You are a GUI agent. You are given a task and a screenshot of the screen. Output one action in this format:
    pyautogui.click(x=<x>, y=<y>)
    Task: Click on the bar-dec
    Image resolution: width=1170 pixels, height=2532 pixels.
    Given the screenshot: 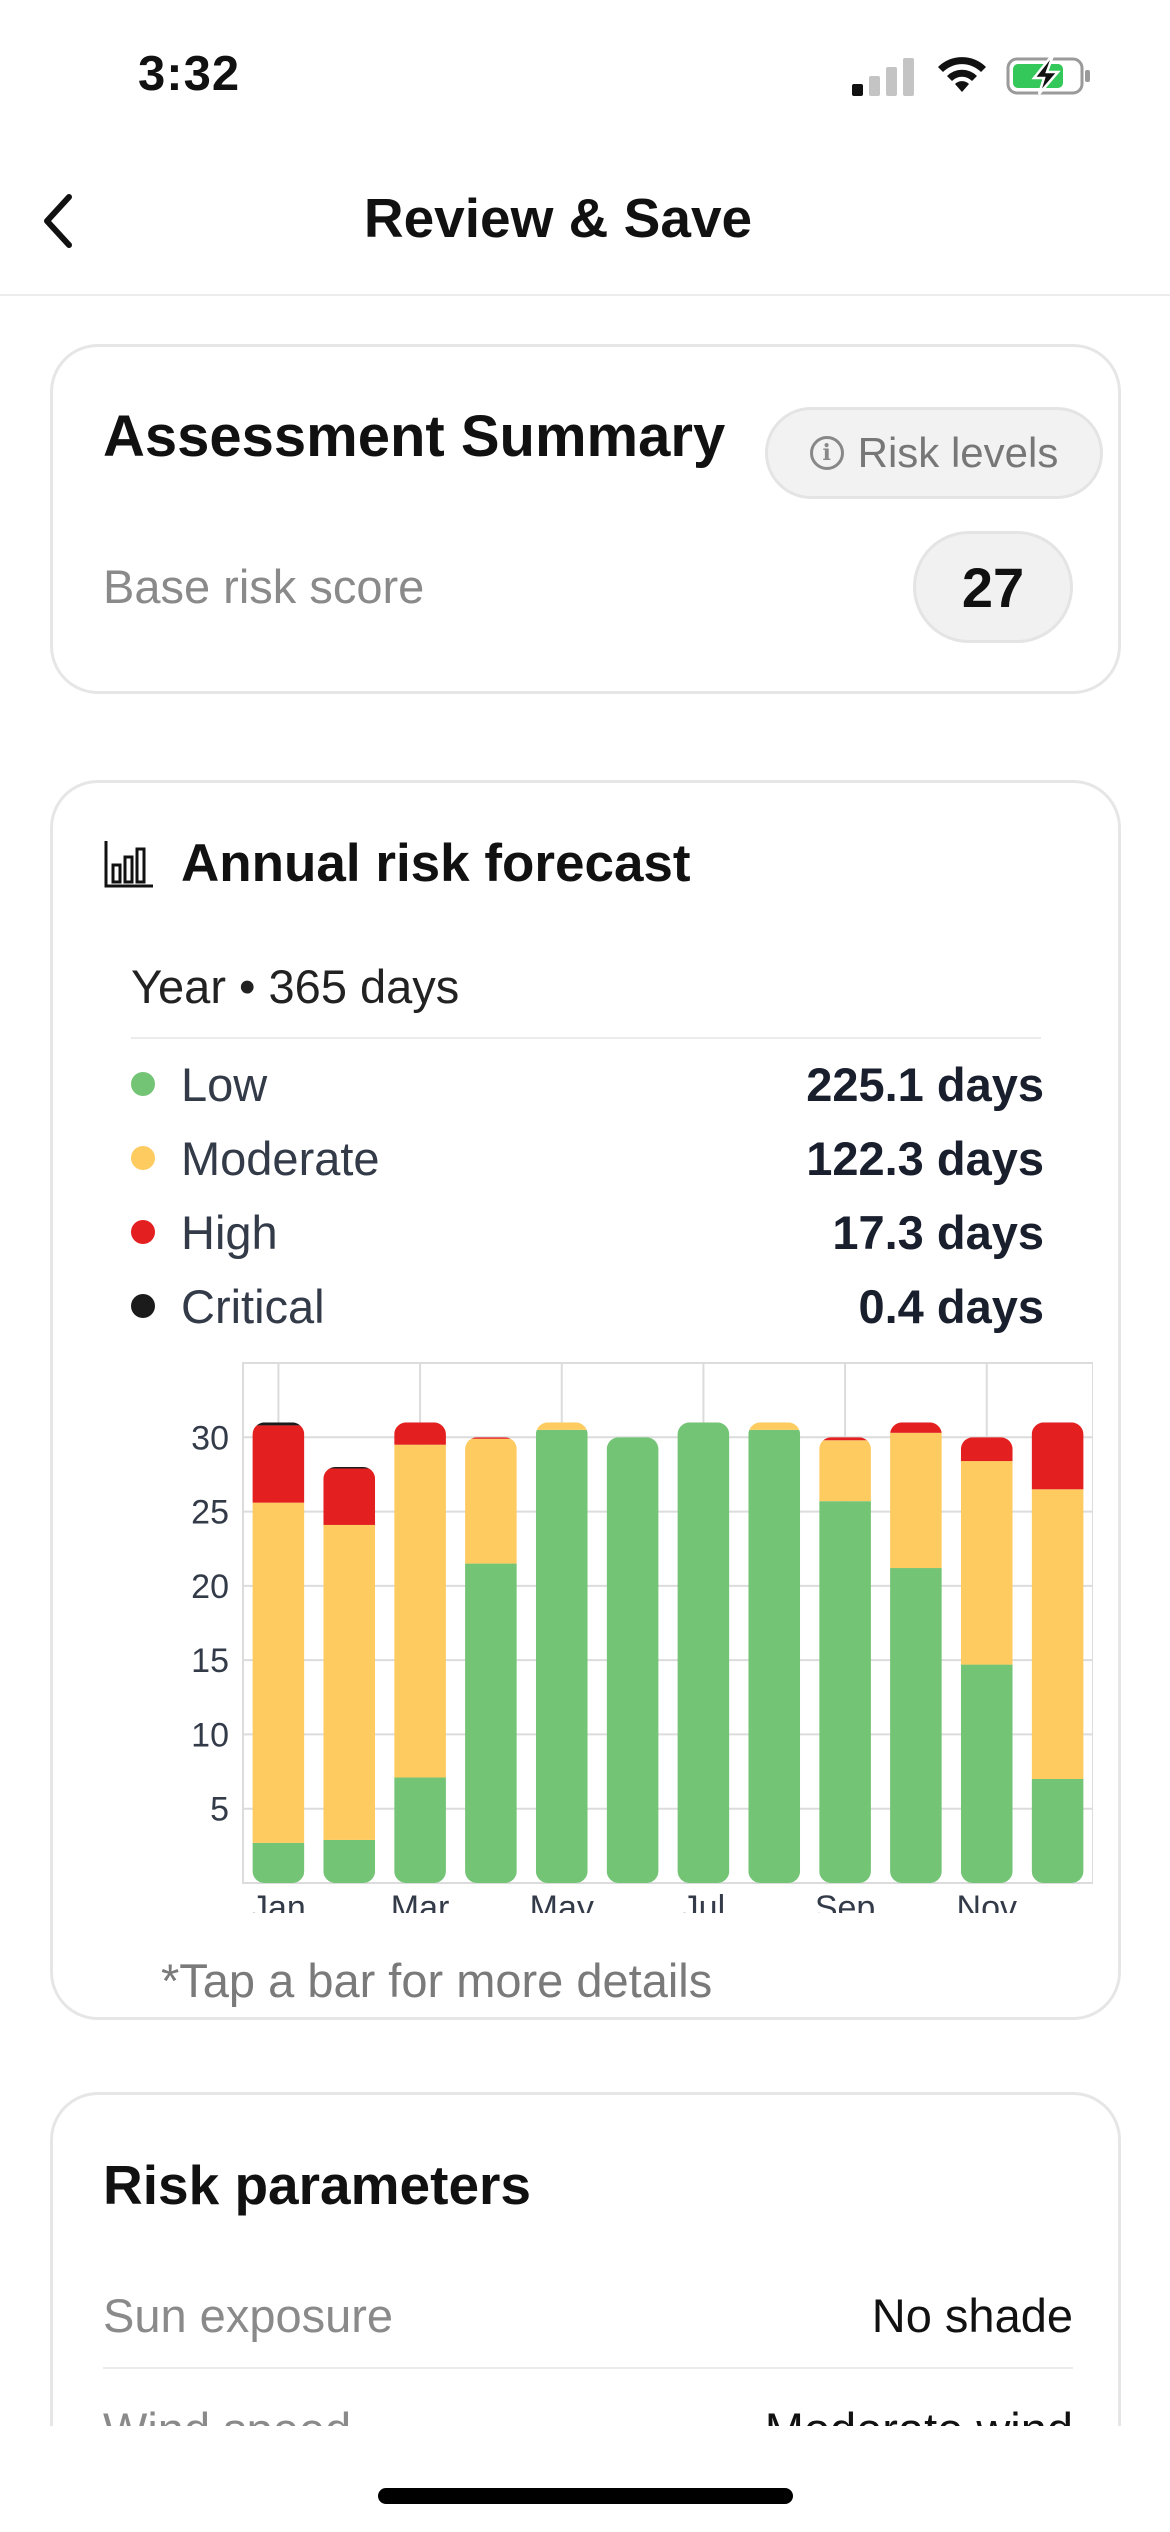 What is the action you would take?
    pyautogui.click(x=1057, y=1652)
    